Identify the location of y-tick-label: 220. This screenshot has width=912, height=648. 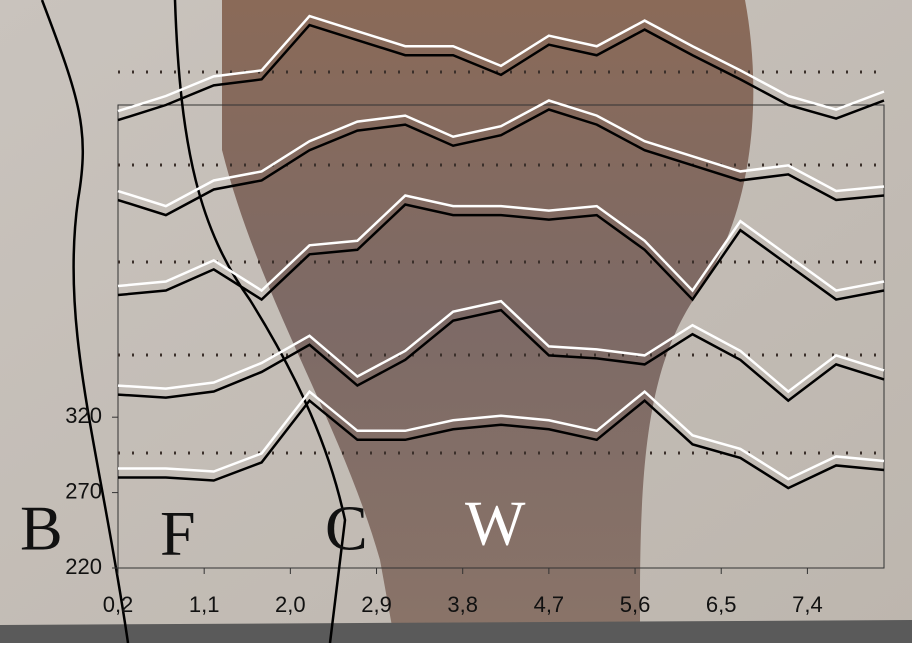
(83, 566).